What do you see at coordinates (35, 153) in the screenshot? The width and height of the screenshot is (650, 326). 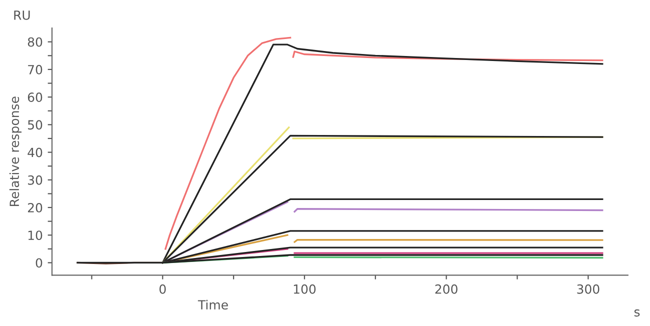 I see `y-tick-label: 40` at bounding box center [35, 153].